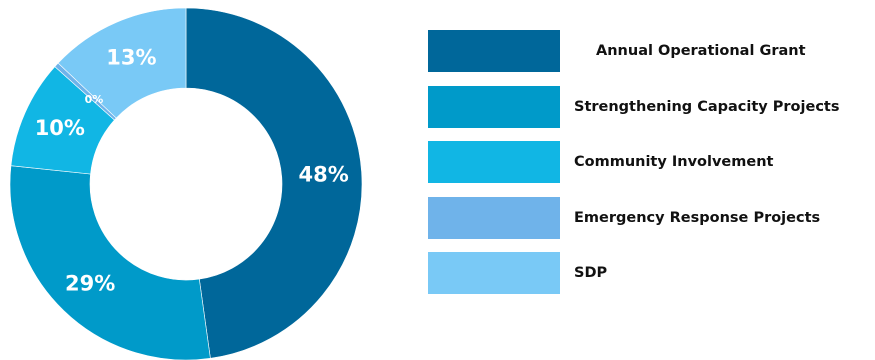  I want to click on slice-sdp, so click(122, 63).